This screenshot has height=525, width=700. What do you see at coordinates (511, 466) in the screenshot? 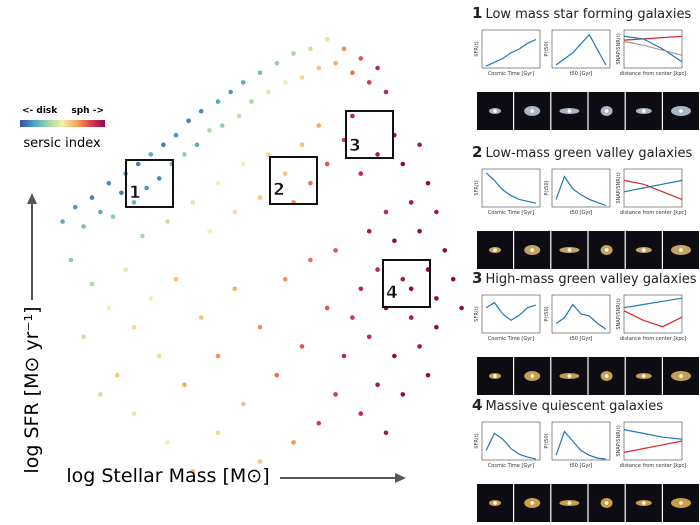
I see `mini-xlabel: Cosmic Time [Gyr]` at bounding box center [511, 466].